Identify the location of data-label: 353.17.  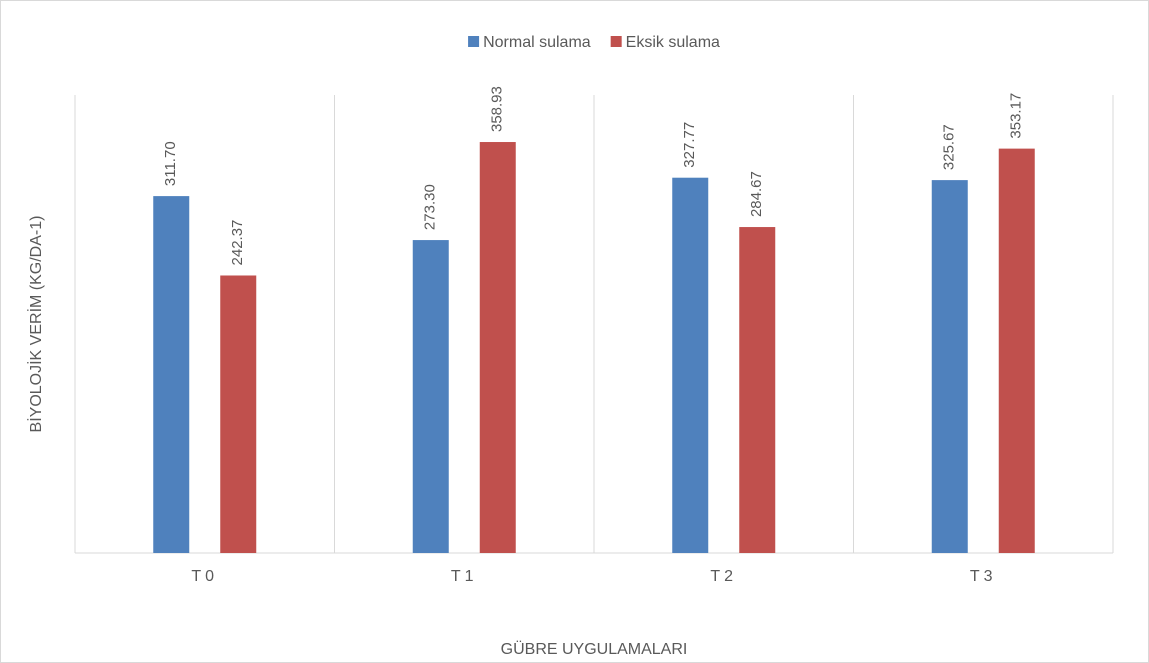
(1016, 116).